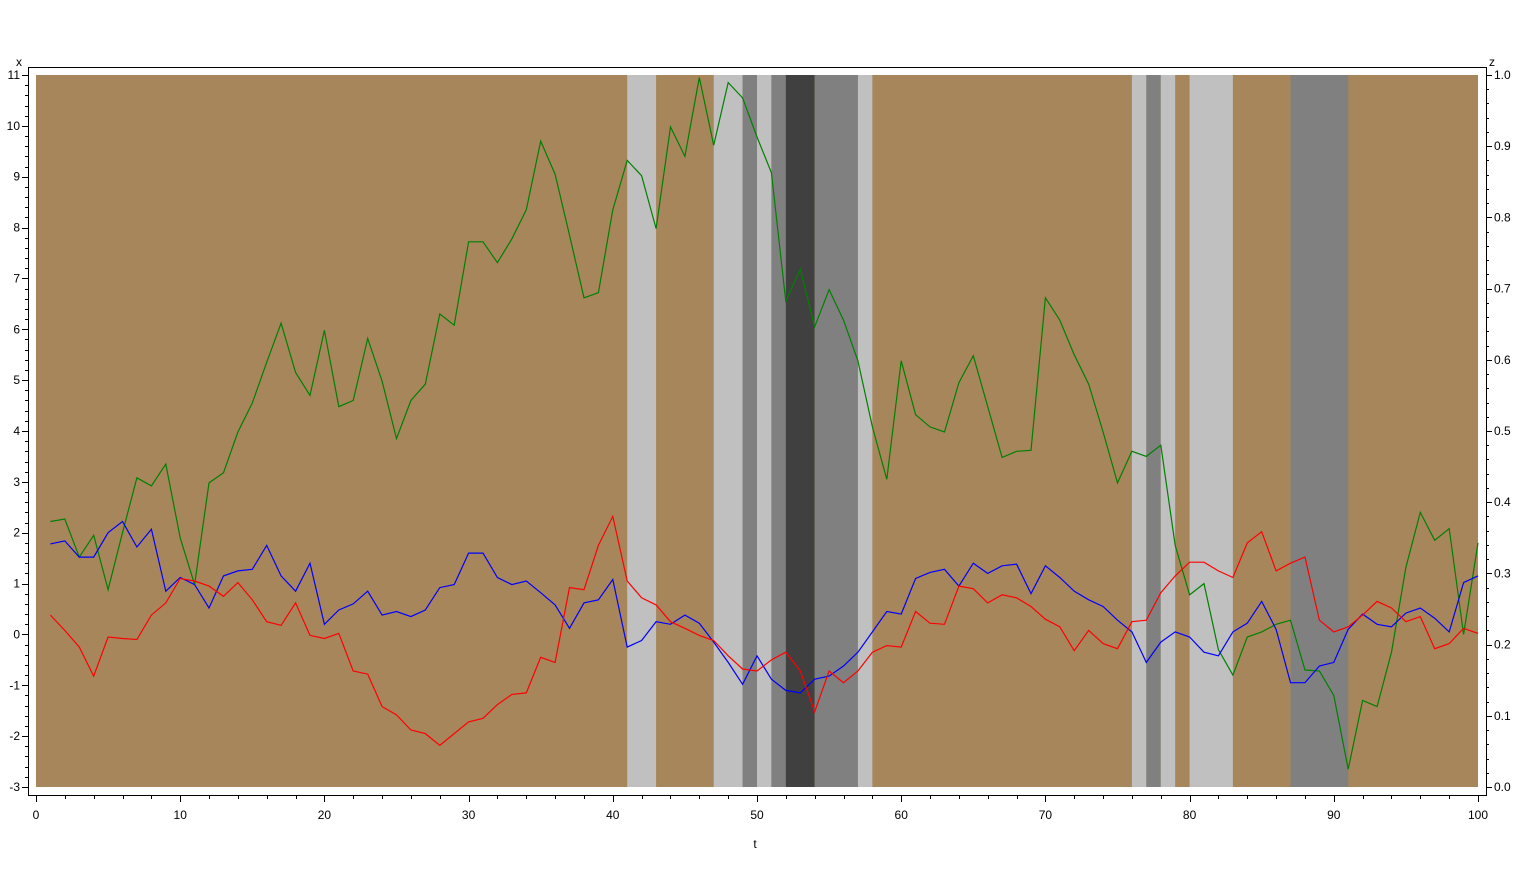  Describe the element at coordinates (902, 815) in the screenshot. I see `x-tick-label: 60` at that location.